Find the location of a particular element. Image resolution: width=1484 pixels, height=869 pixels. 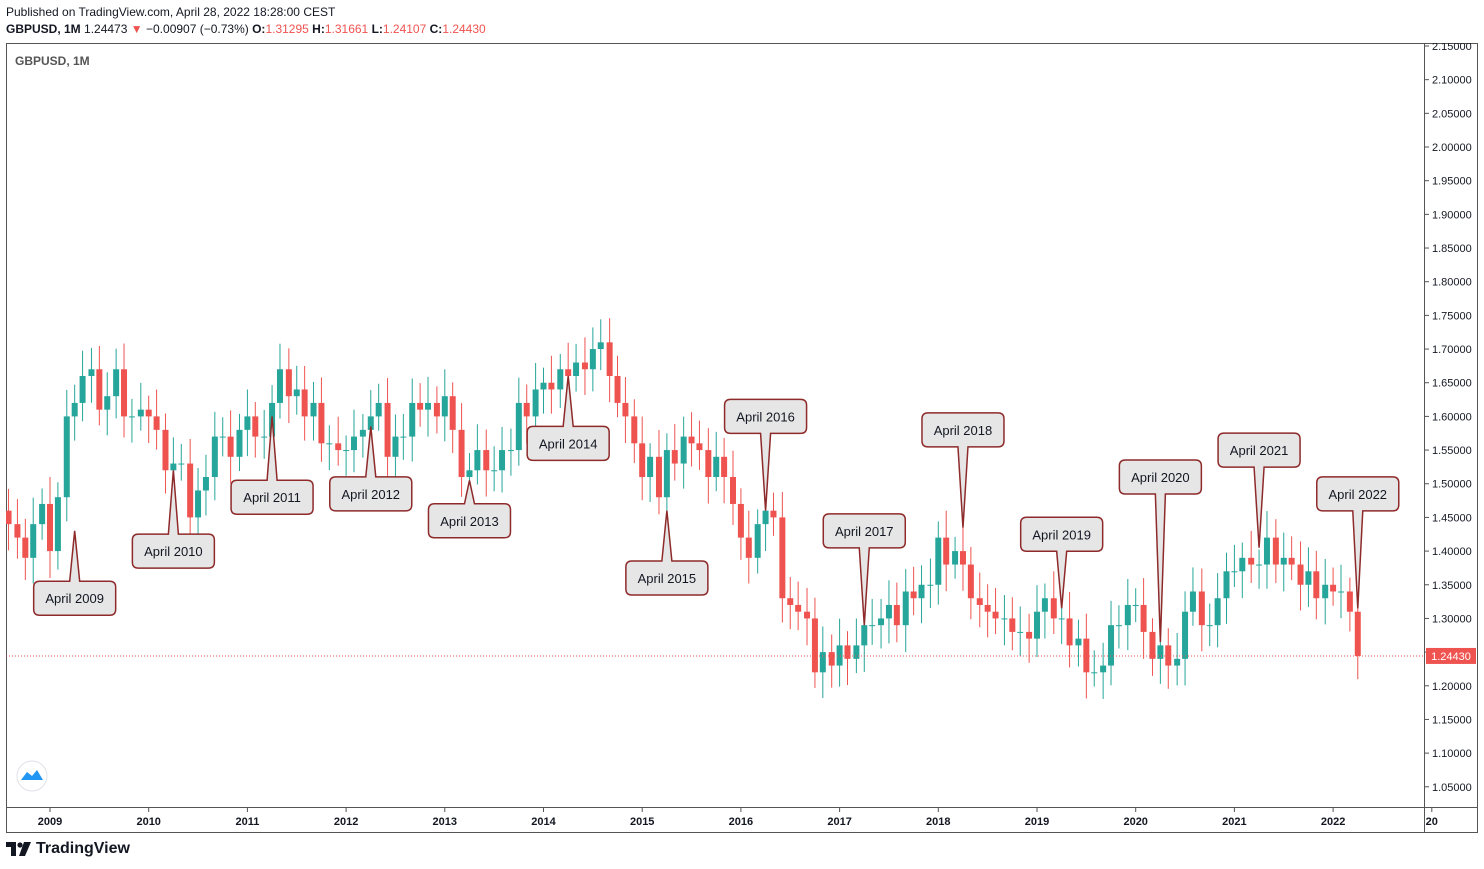

annotation-callout: April 2016 is located at coordinates (765, 454).